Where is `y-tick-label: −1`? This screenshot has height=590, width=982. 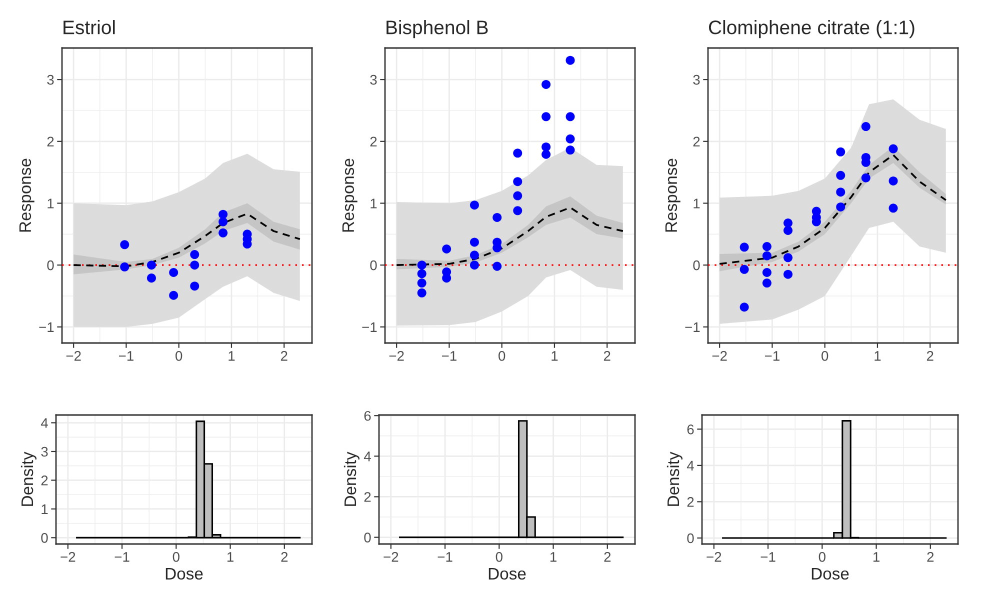 y-tick-label: −1 is located at coordinates (46, 327).